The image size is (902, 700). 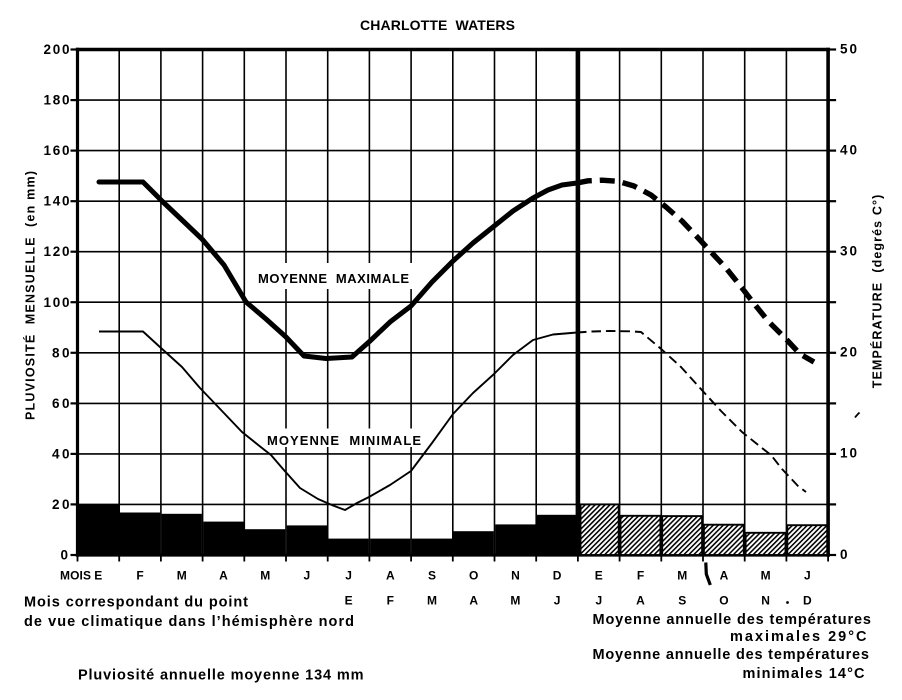 What do you see at coordinates (848, 352) in the screenshot?
I see `svg-text: 20` at bounding box center [848, 352].